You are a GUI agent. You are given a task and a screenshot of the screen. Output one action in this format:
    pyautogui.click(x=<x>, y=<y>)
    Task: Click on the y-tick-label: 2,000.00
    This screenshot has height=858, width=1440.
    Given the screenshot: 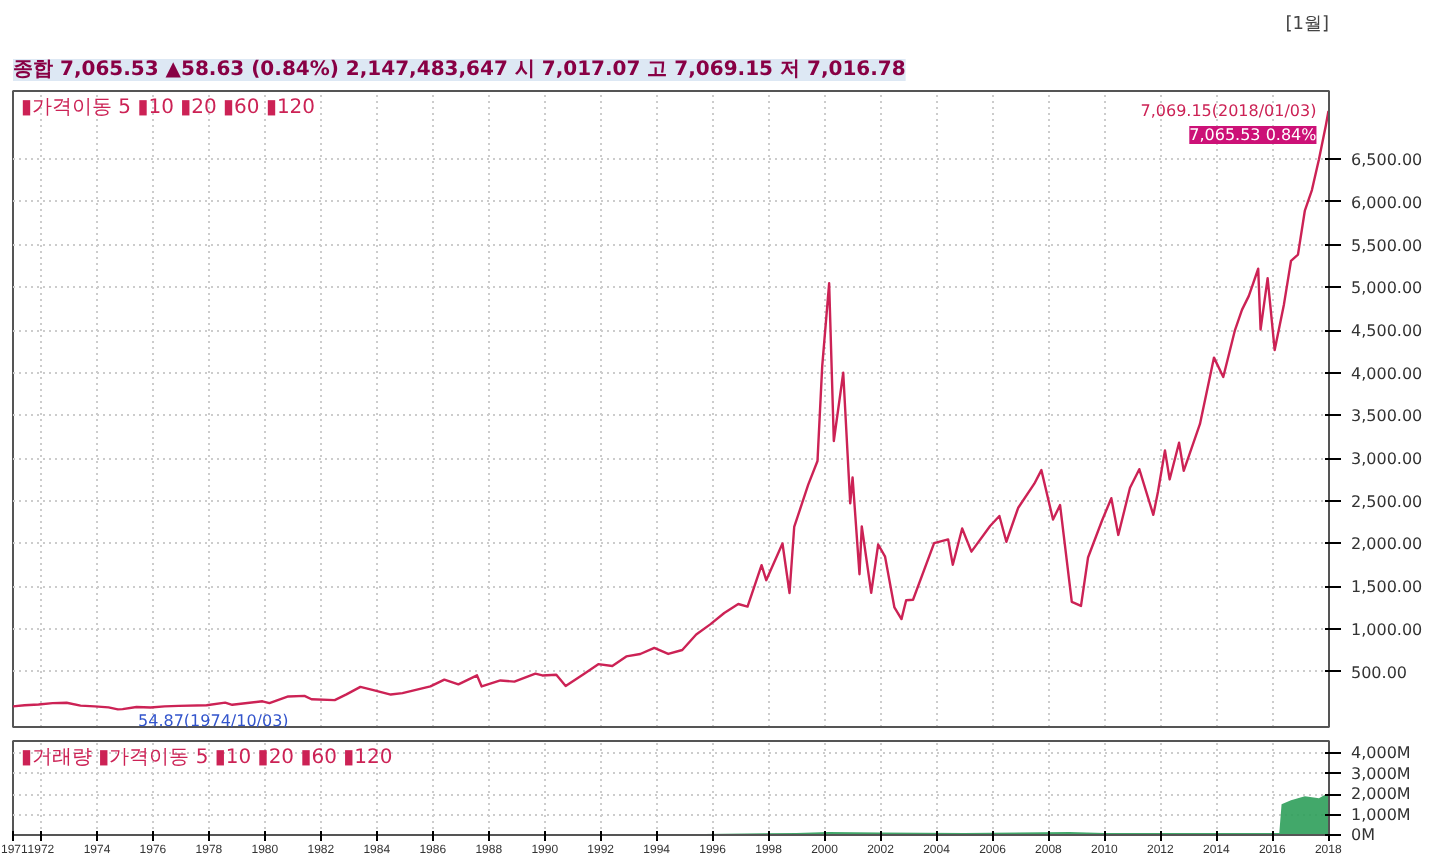 What is the action you would take?
    pyautogui.click(x=1387, y=544)
    